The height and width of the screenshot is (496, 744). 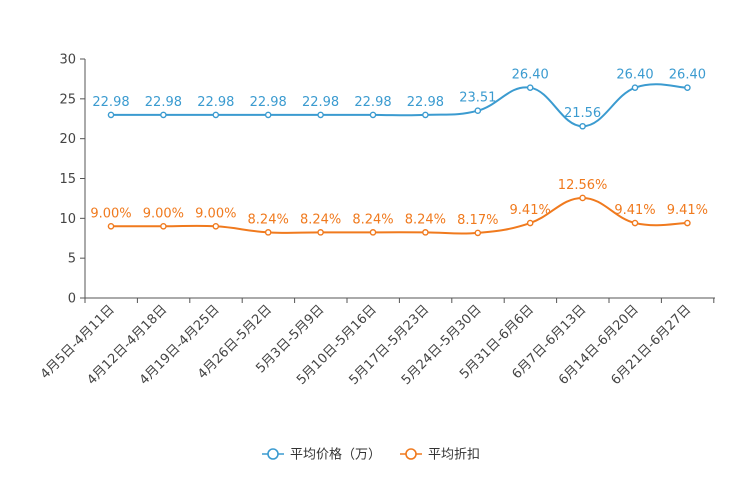 What do you see at coordinates (72, 259) in the screenshot?
I see `y-tick-label: 5` at bounding box center [72, 259].